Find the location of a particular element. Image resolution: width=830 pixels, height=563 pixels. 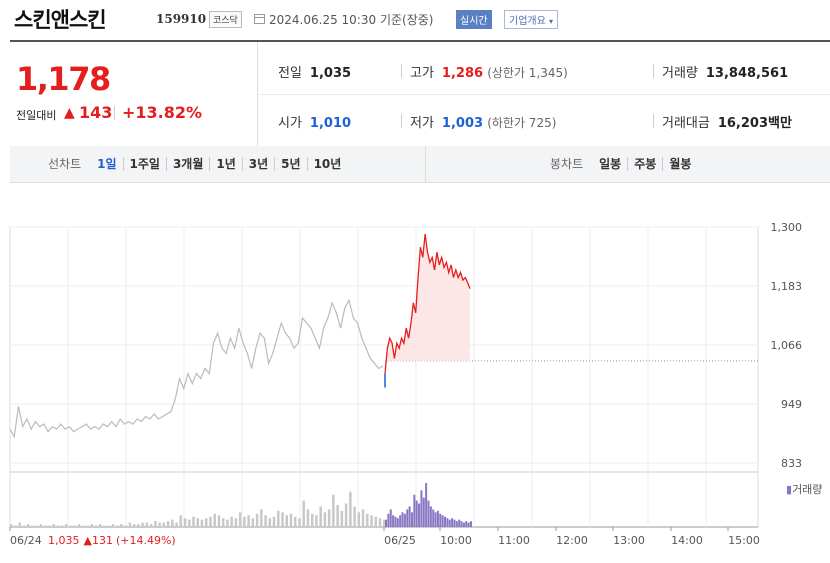

change-value: 143 is located at coordinates (96, 112).